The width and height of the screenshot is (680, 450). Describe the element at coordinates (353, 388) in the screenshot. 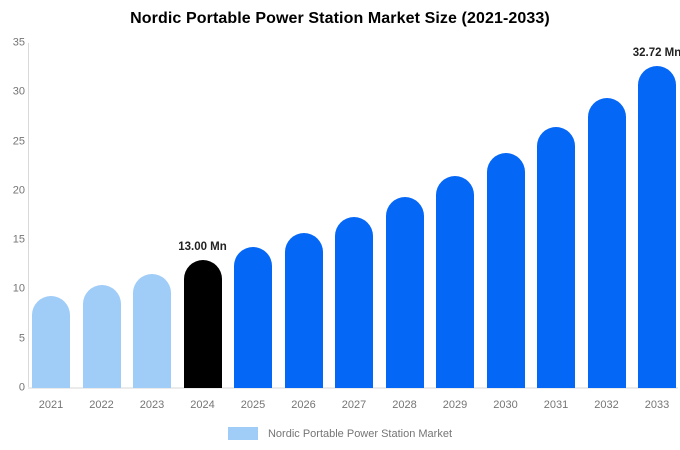

I see `x-axis-baseline` at that location.